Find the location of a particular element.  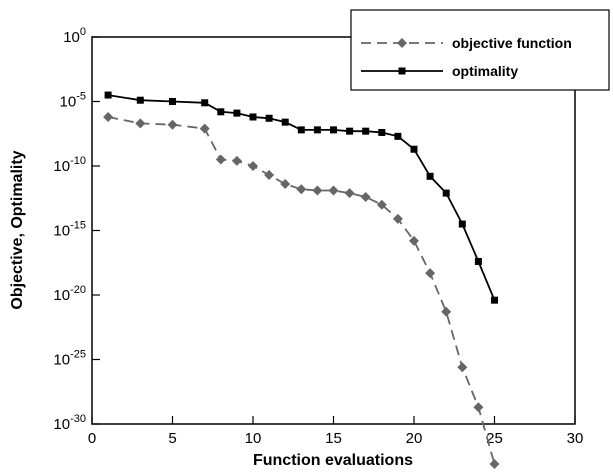

x-tick-label: 20 is located at coordinates (414, 438).